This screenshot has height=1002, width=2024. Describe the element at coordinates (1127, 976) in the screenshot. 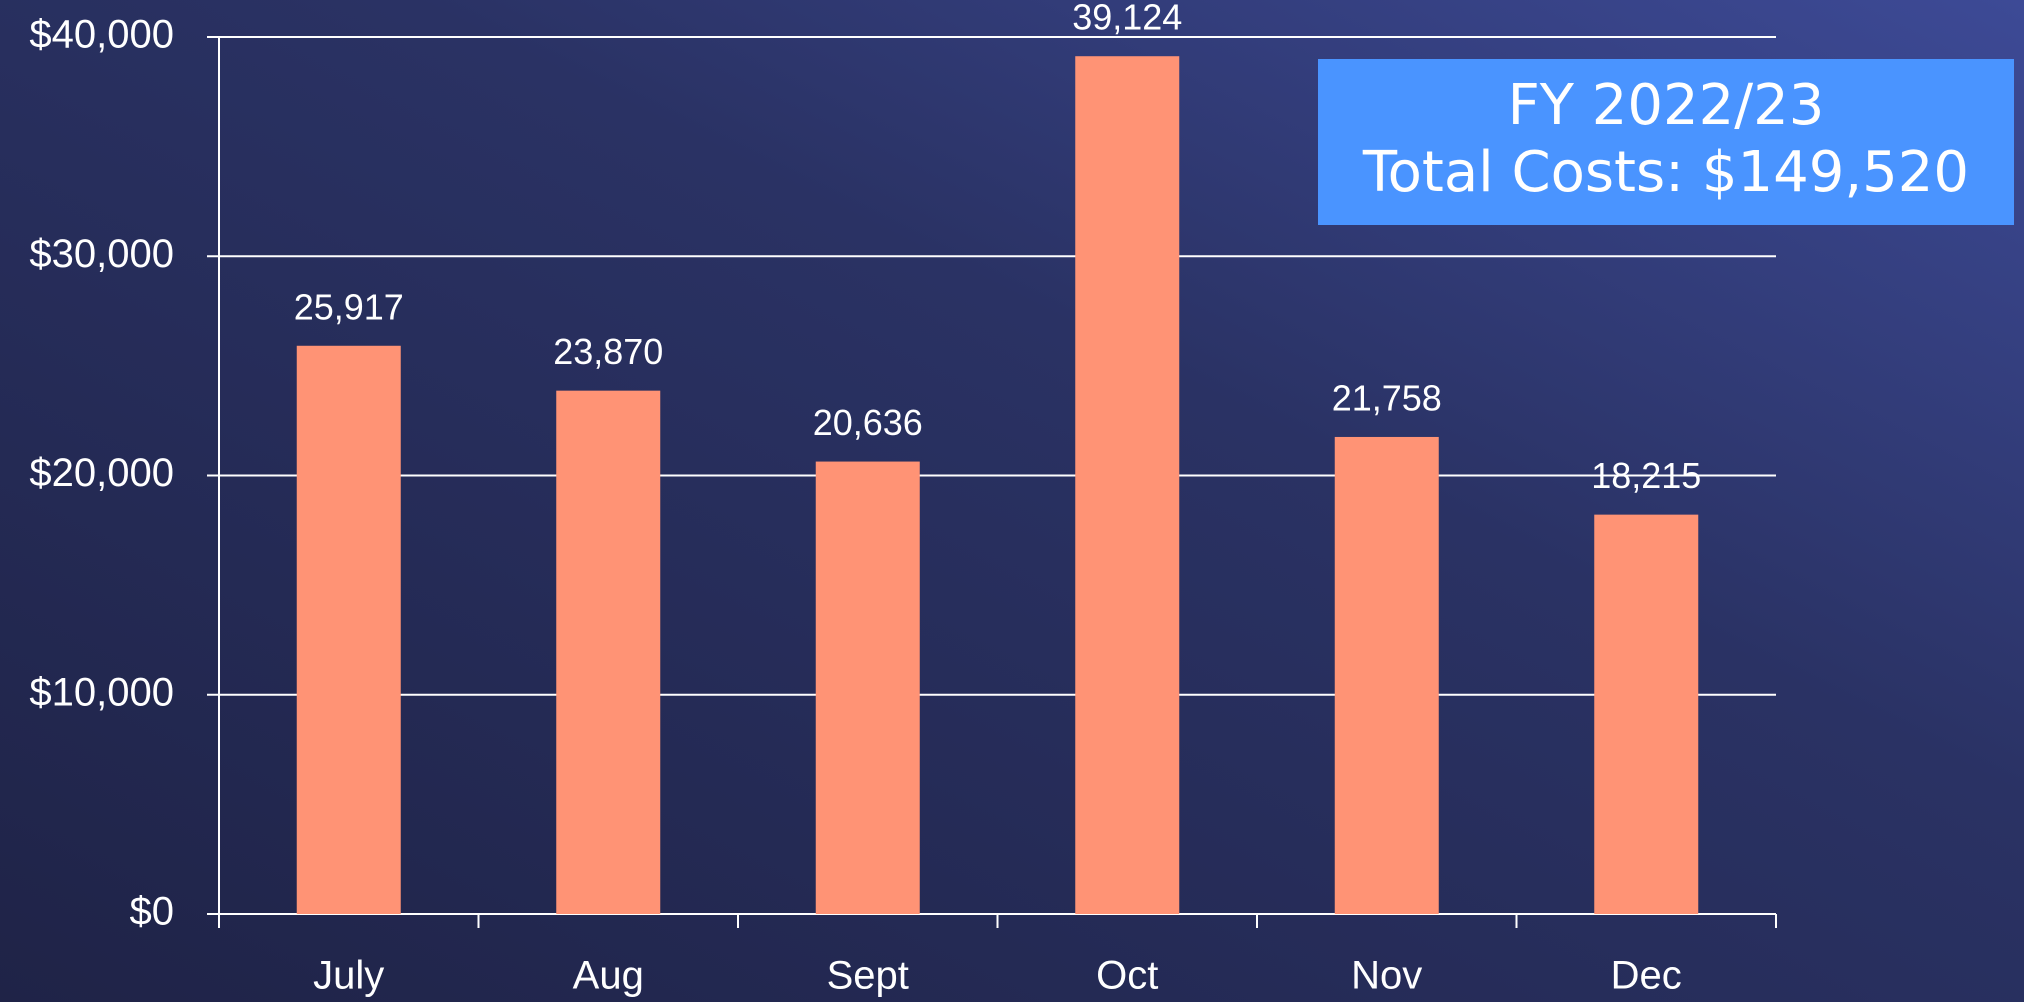

I see `x-tick-label: Oct` at that location.